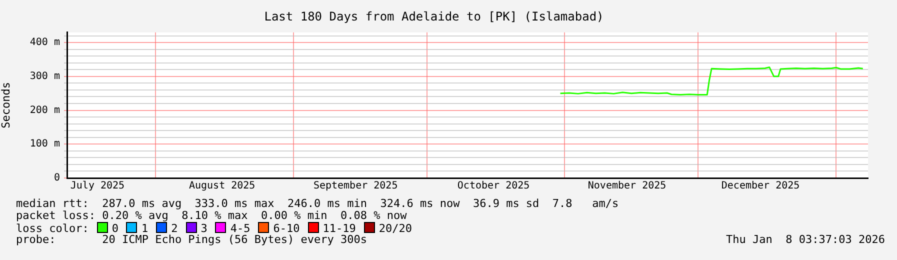 The width and height of the screenshot is (897, 260). What do you see at coordinates (211, 215) in the screenshot?
I see `text: packet loss: 0.20 % avg 8.10 % max 0.00 % min 0.08 % now` at bounding box center [211, 215].